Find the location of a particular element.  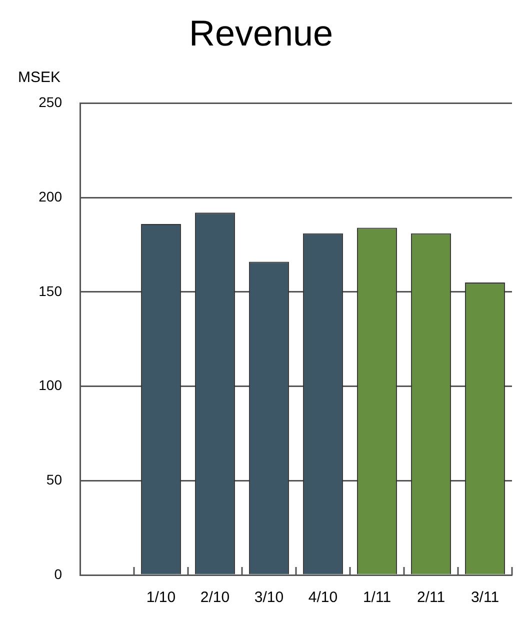

x-tick-label: 2/11 is located at coordinates (431, 597).